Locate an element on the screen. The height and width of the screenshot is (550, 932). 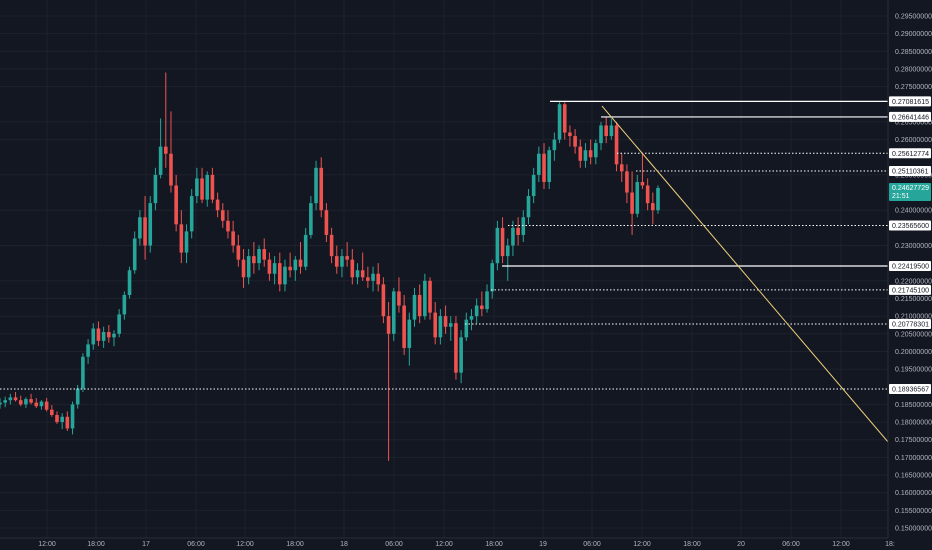
price-tick-label: 0.22000000 is located at coordinates (913, 281).